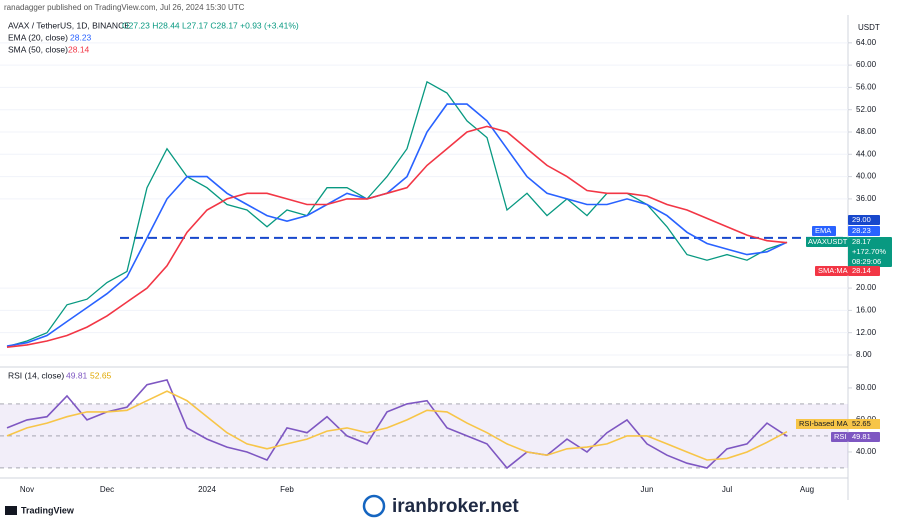 The width and height of the screenshot is (900, 522). Describe the element at coordinates (864, 354) in the screenshot. I see `y-tick-label: 8.00` at that location.